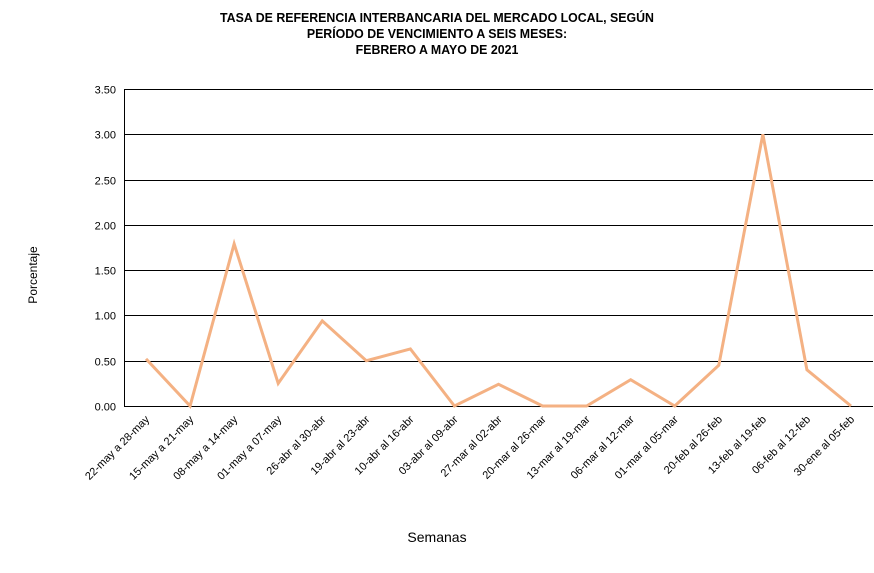 The height and width of the screenshot is (573, 874). I want to click on y-tick-label: 0.00, so click(105, 408).